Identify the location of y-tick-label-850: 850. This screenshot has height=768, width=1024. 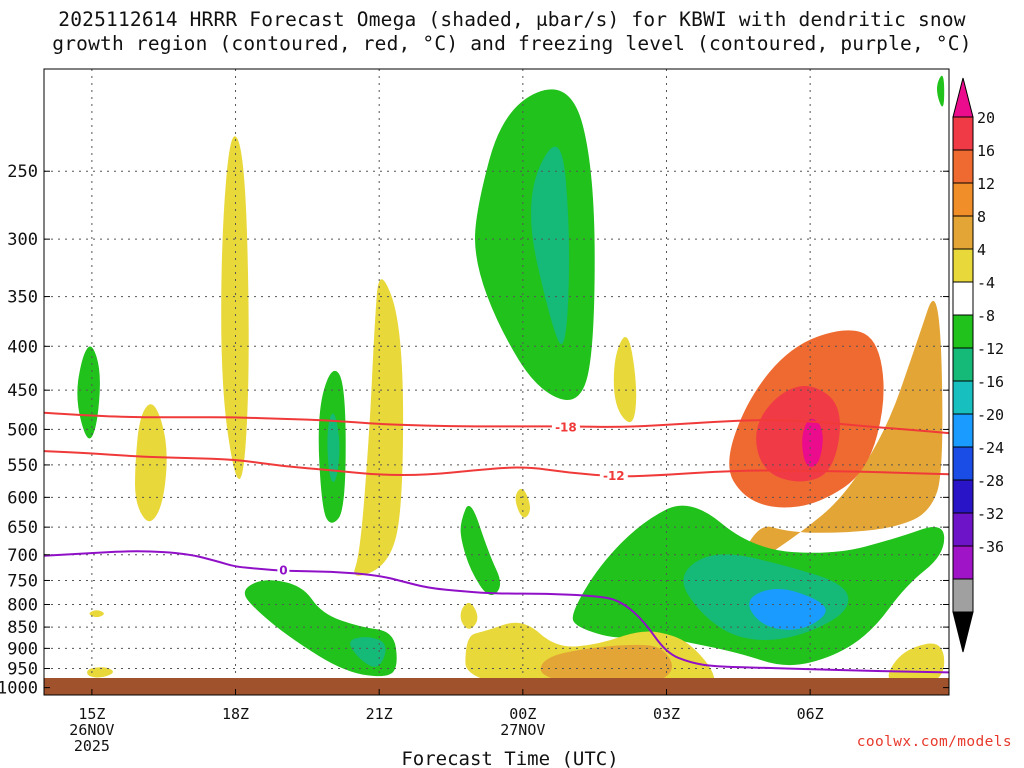
(22, 628).